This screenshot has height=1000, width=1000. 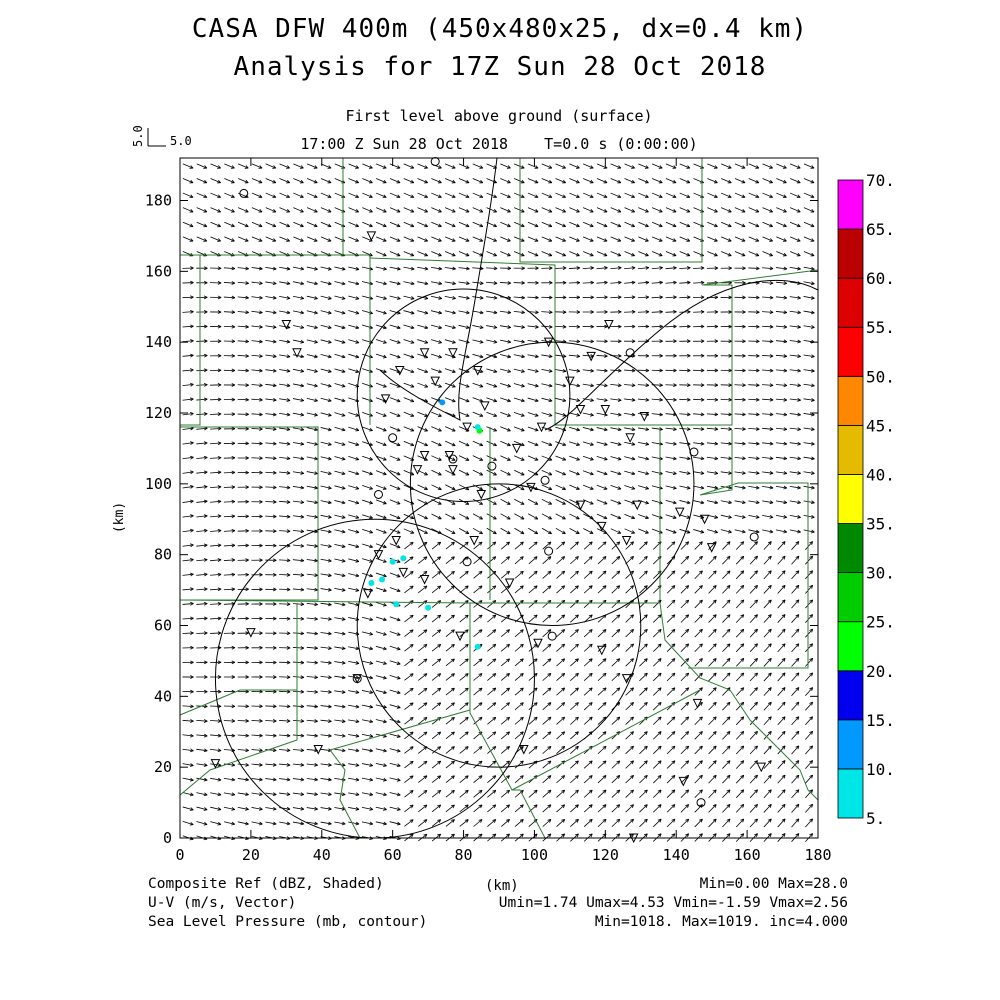 I want to click on colorbar-label: 35., so click(x=880, y=524).